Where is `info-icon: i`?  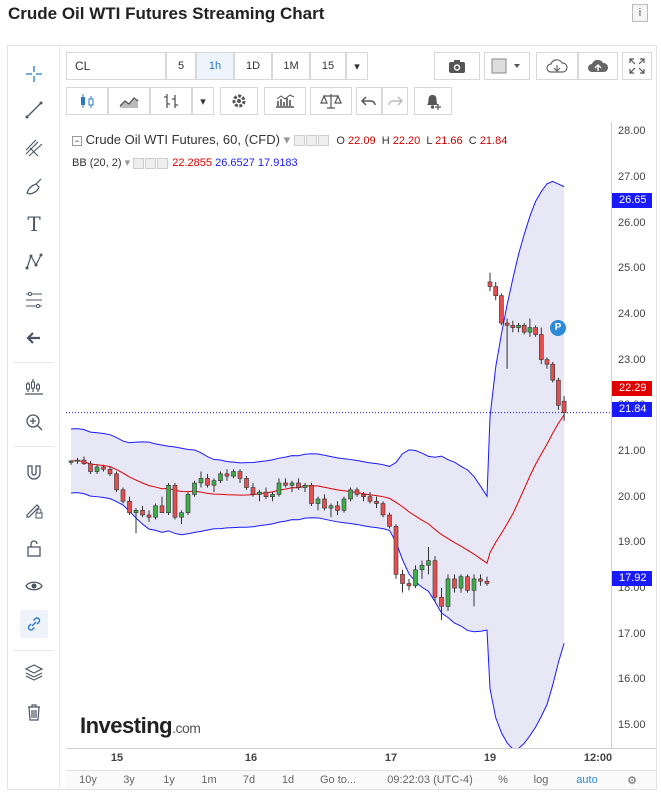
info-icon: i is located at coordinates (640, 13).